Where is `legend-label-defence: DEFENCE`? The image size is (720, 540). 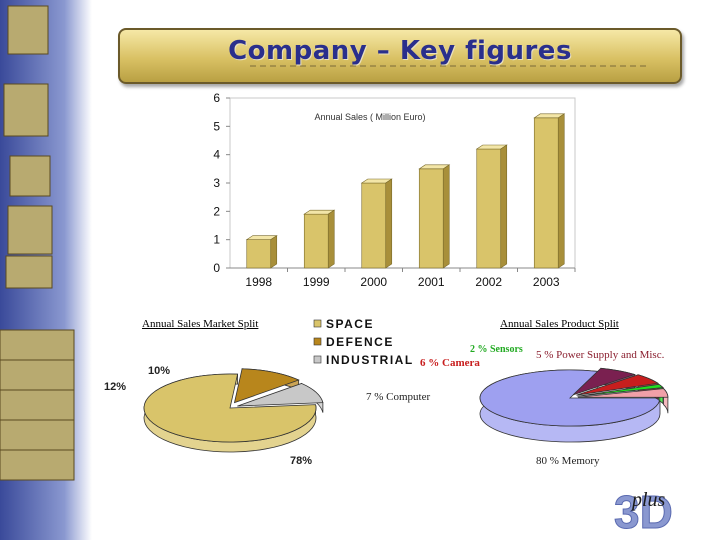
legend-label-defence: DEFENCE is located at coordinates (360, 342).